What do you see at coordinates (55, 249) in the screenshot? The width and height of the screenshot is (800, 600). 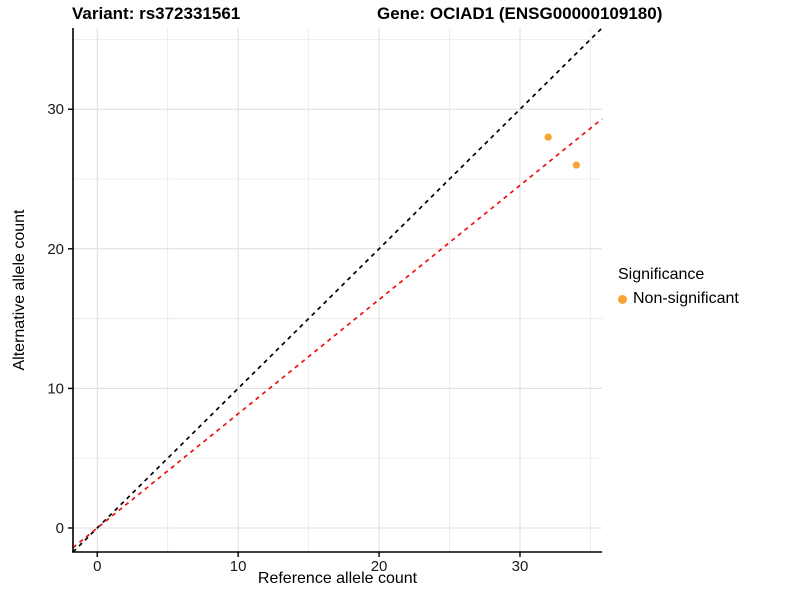 I see `y-tick-label: 20` at bounding box center [55, 249].